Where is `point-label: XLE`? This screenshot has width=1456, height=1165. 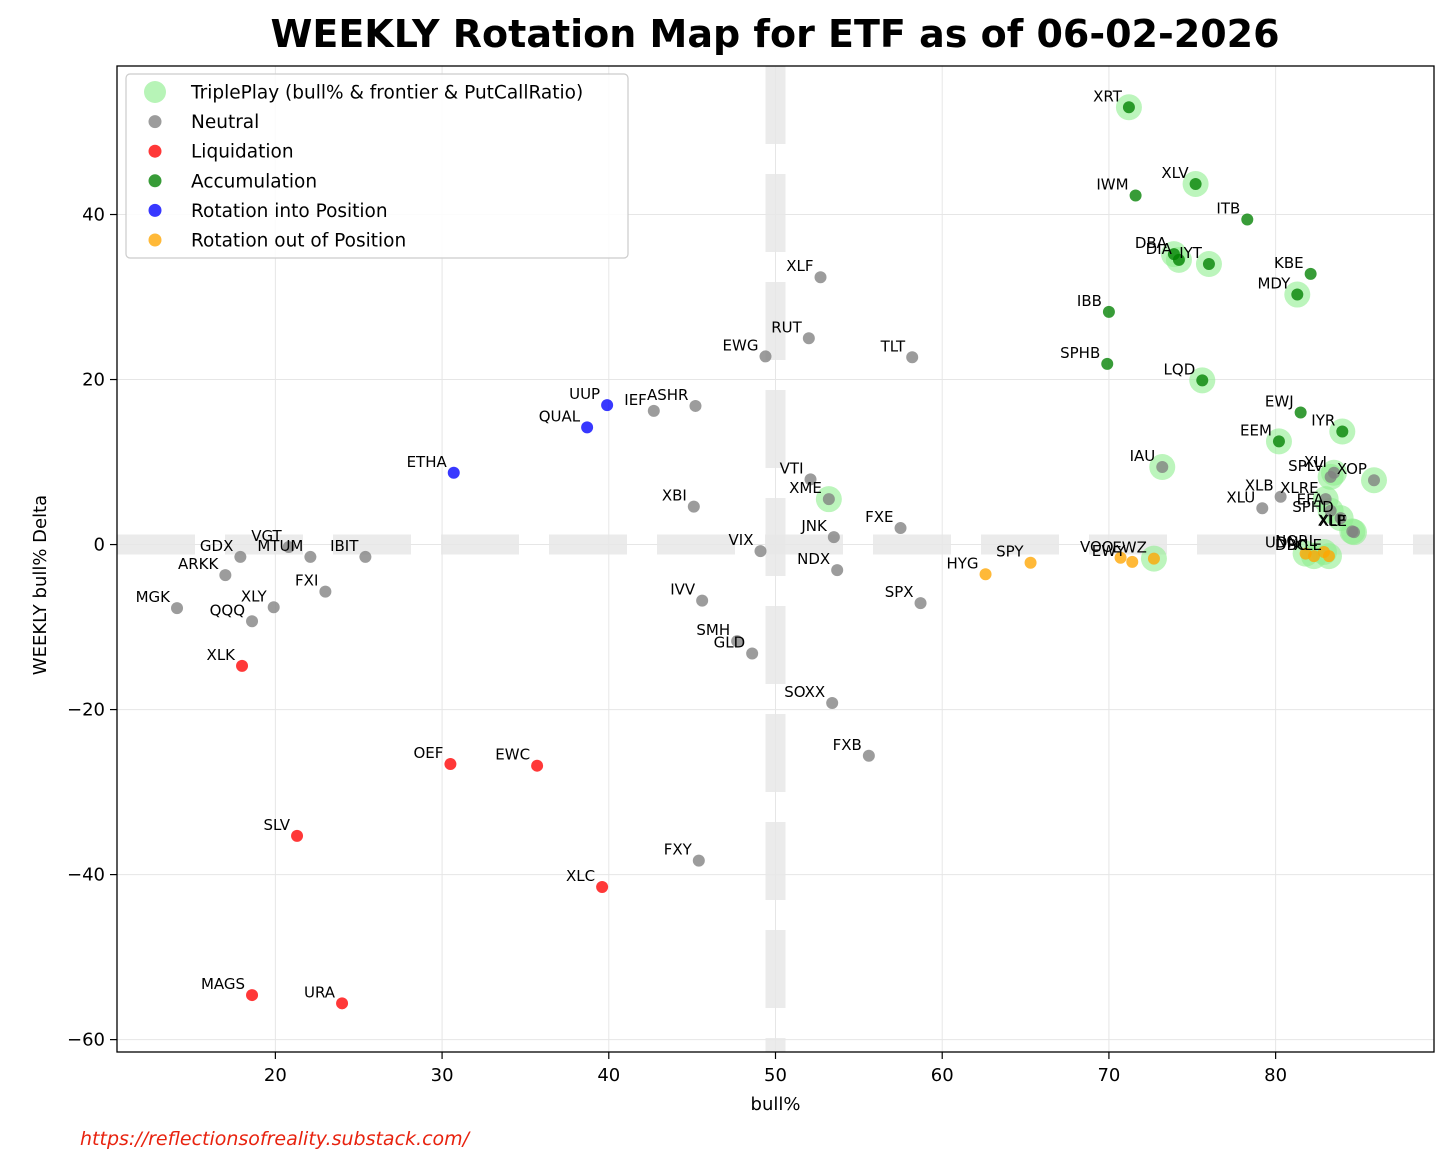
point-label: XLE is located at coordinates (1333, 521).